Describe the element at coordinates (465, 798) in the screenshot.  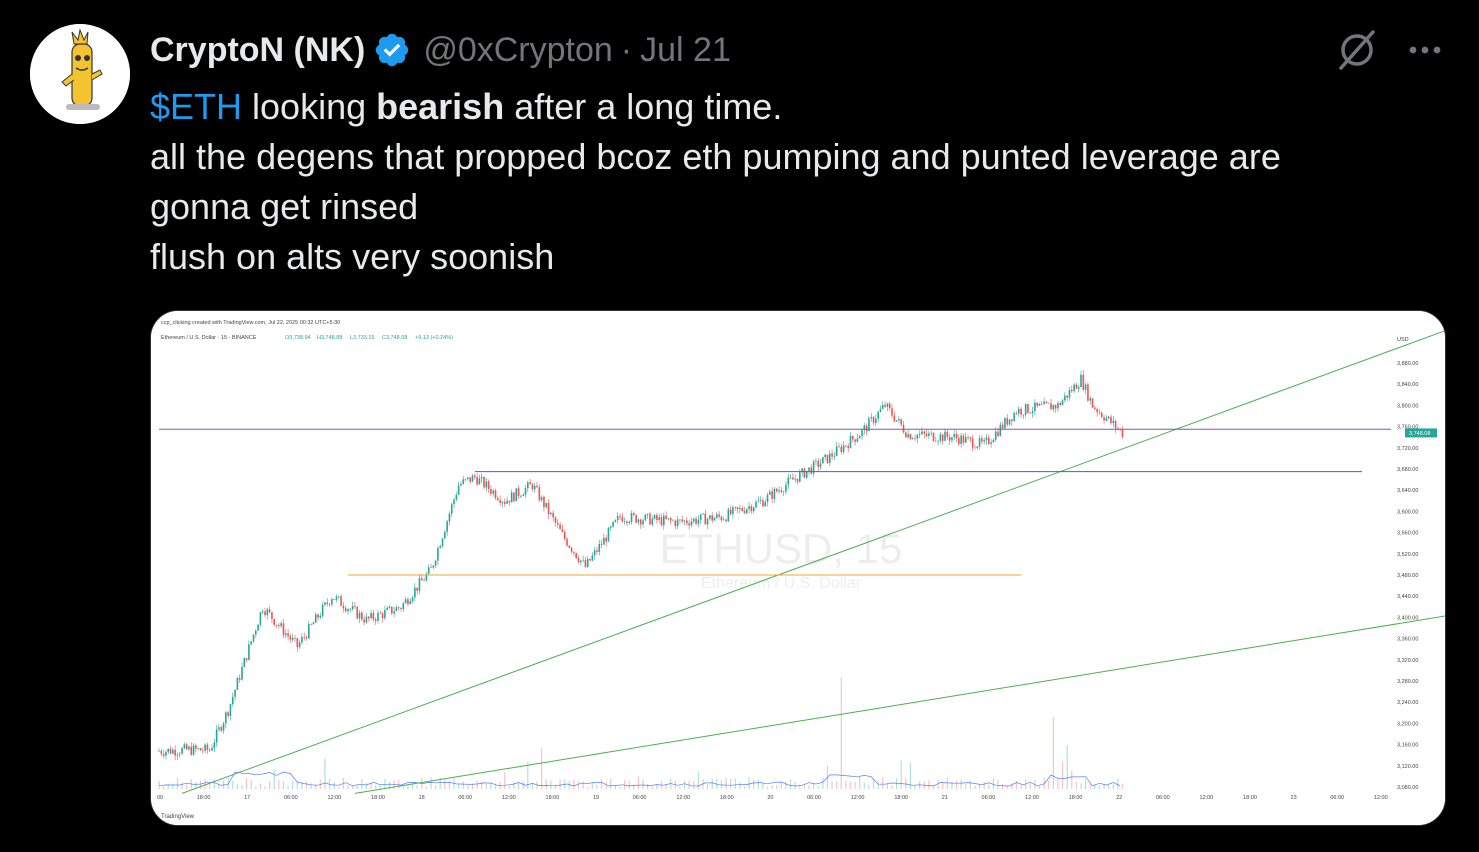
I see `x-tick-label: 06:00` at that location.